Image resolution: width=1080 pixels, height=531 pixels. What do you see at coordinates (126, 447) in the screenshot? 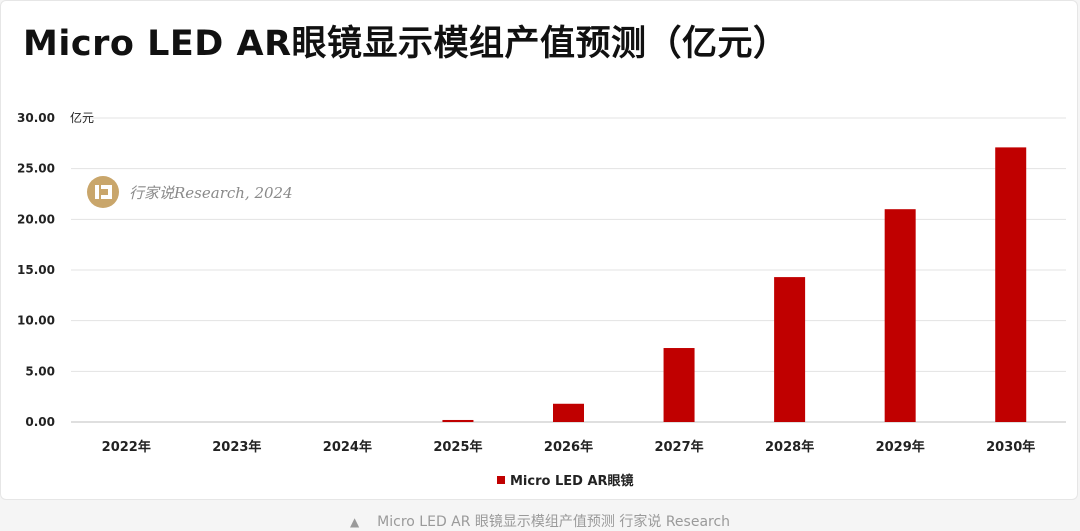
I see `x-tick-label: 2022年` at bounding box center [126, 447].